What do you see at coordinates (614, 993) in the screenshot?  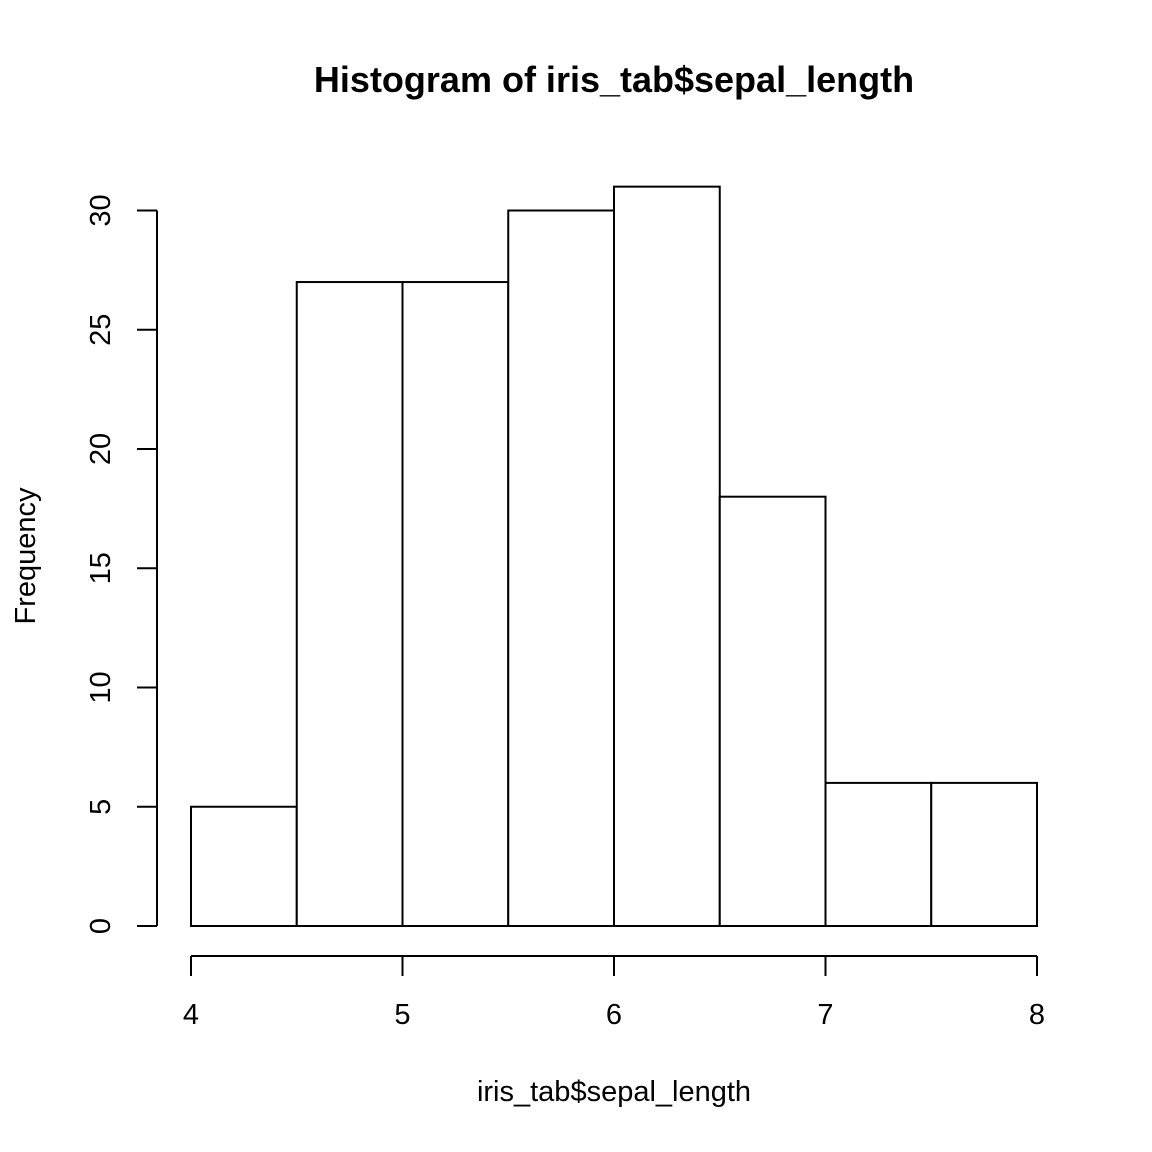 I see `x-axis: 4 5 6 7 8` at bounding box center [614, 993].